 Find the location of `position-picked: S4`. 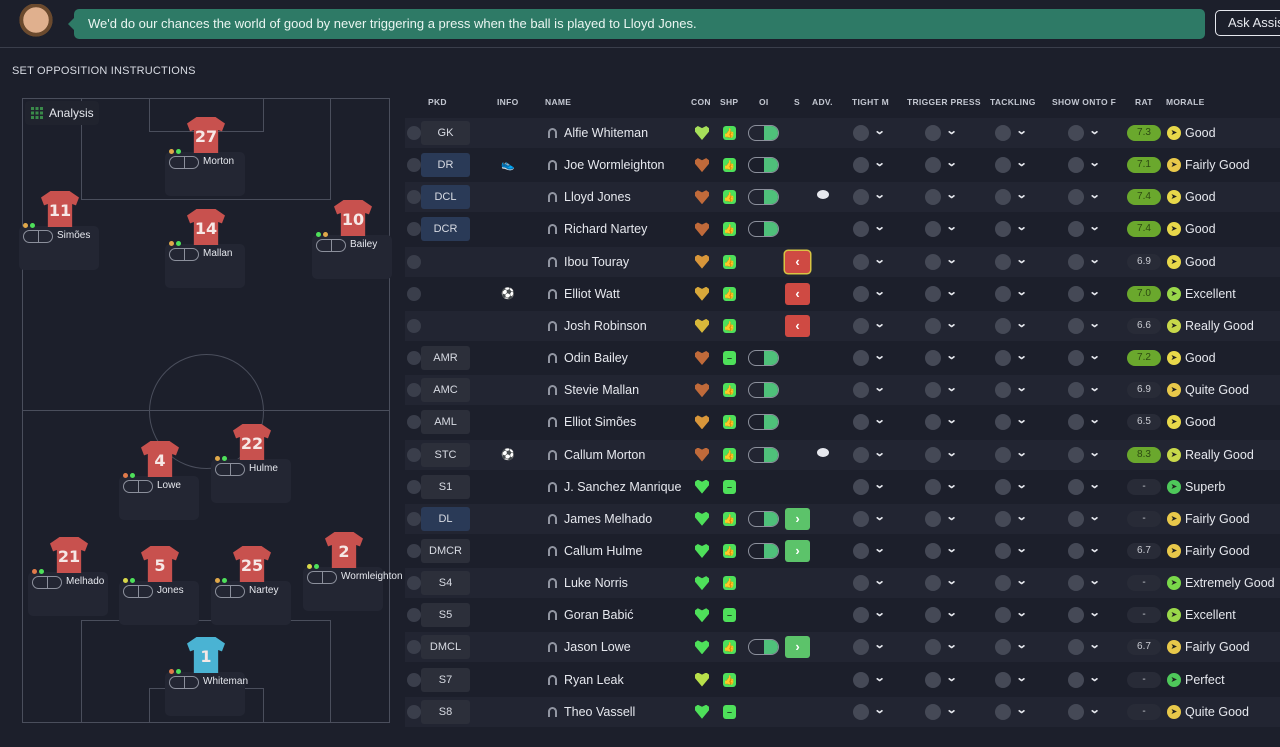

position-picked: S4 is located at coordinates (445, 583).